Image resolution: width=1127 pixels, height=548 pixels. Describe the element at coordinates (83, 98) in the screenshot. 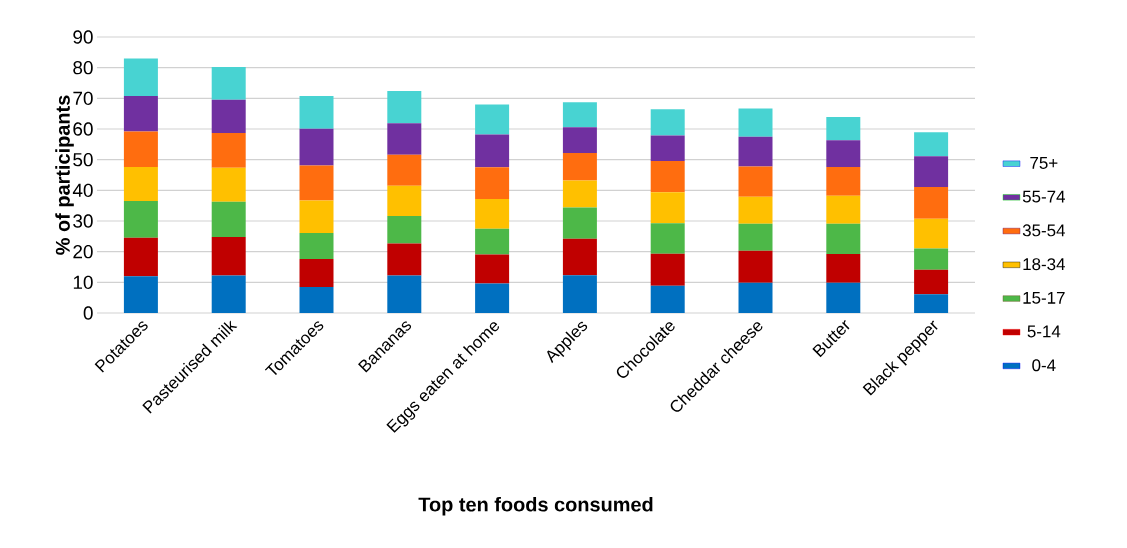

I see `y-tick-label: 70` at that location.